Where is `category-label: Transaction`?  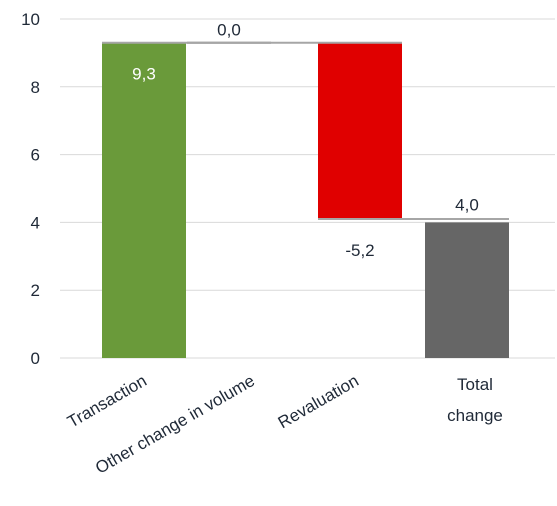
category-label: Transaction is located at coordinates (107, 401).